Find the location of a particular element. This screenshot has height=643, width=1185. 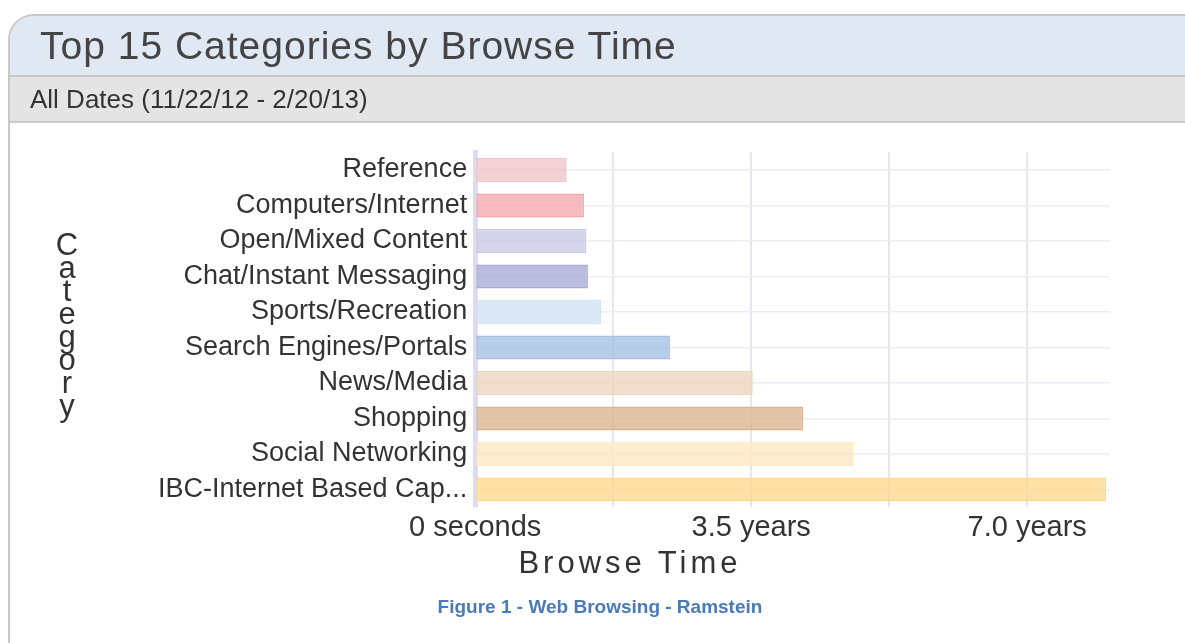

y-tick-label: Sports/Recreation is located at coordinates (359, 310).